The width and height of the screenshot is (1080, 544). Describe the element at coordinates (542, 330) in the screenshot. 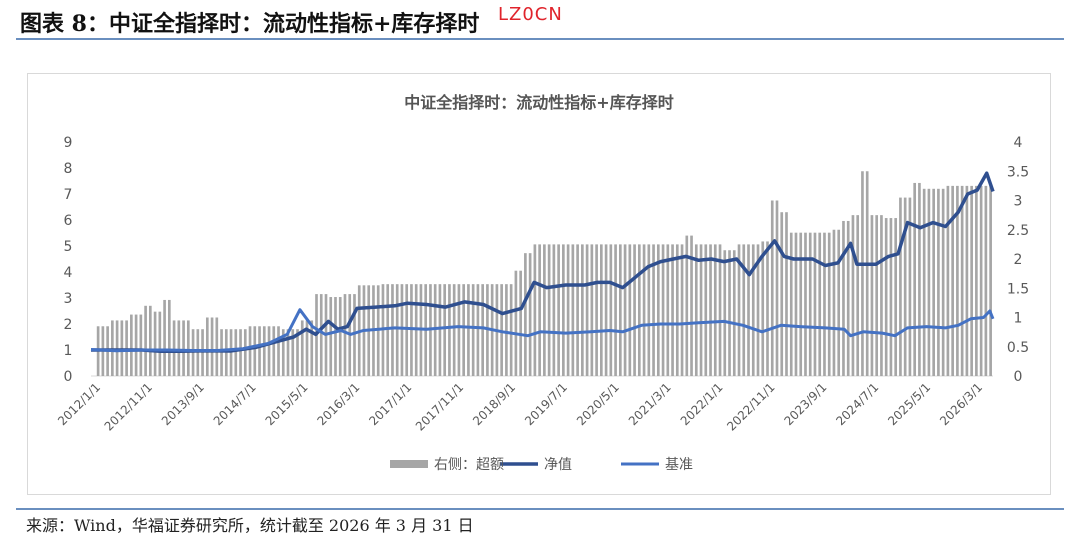

I see `line-benchmark` at that location.